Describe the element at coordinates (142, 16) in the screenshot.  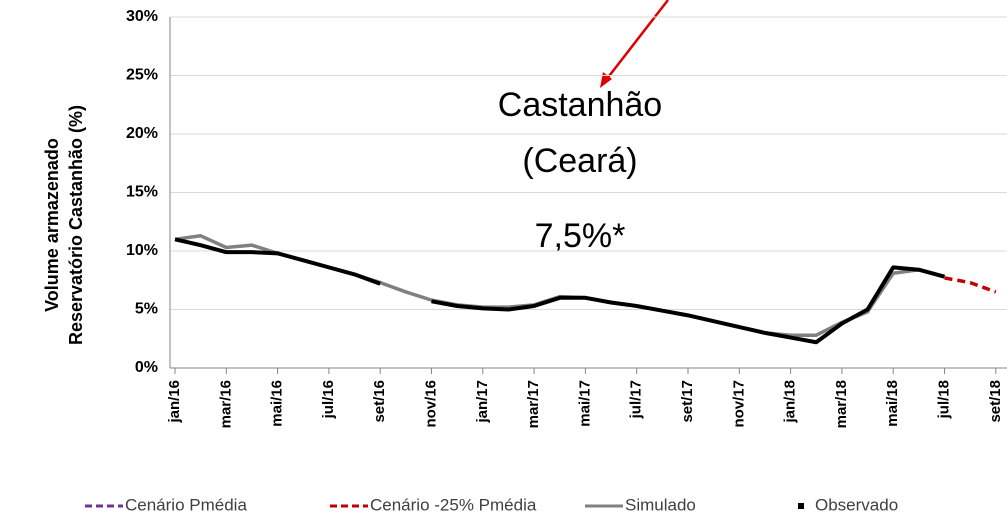
I see `y-tick-label: 30%` at that location.